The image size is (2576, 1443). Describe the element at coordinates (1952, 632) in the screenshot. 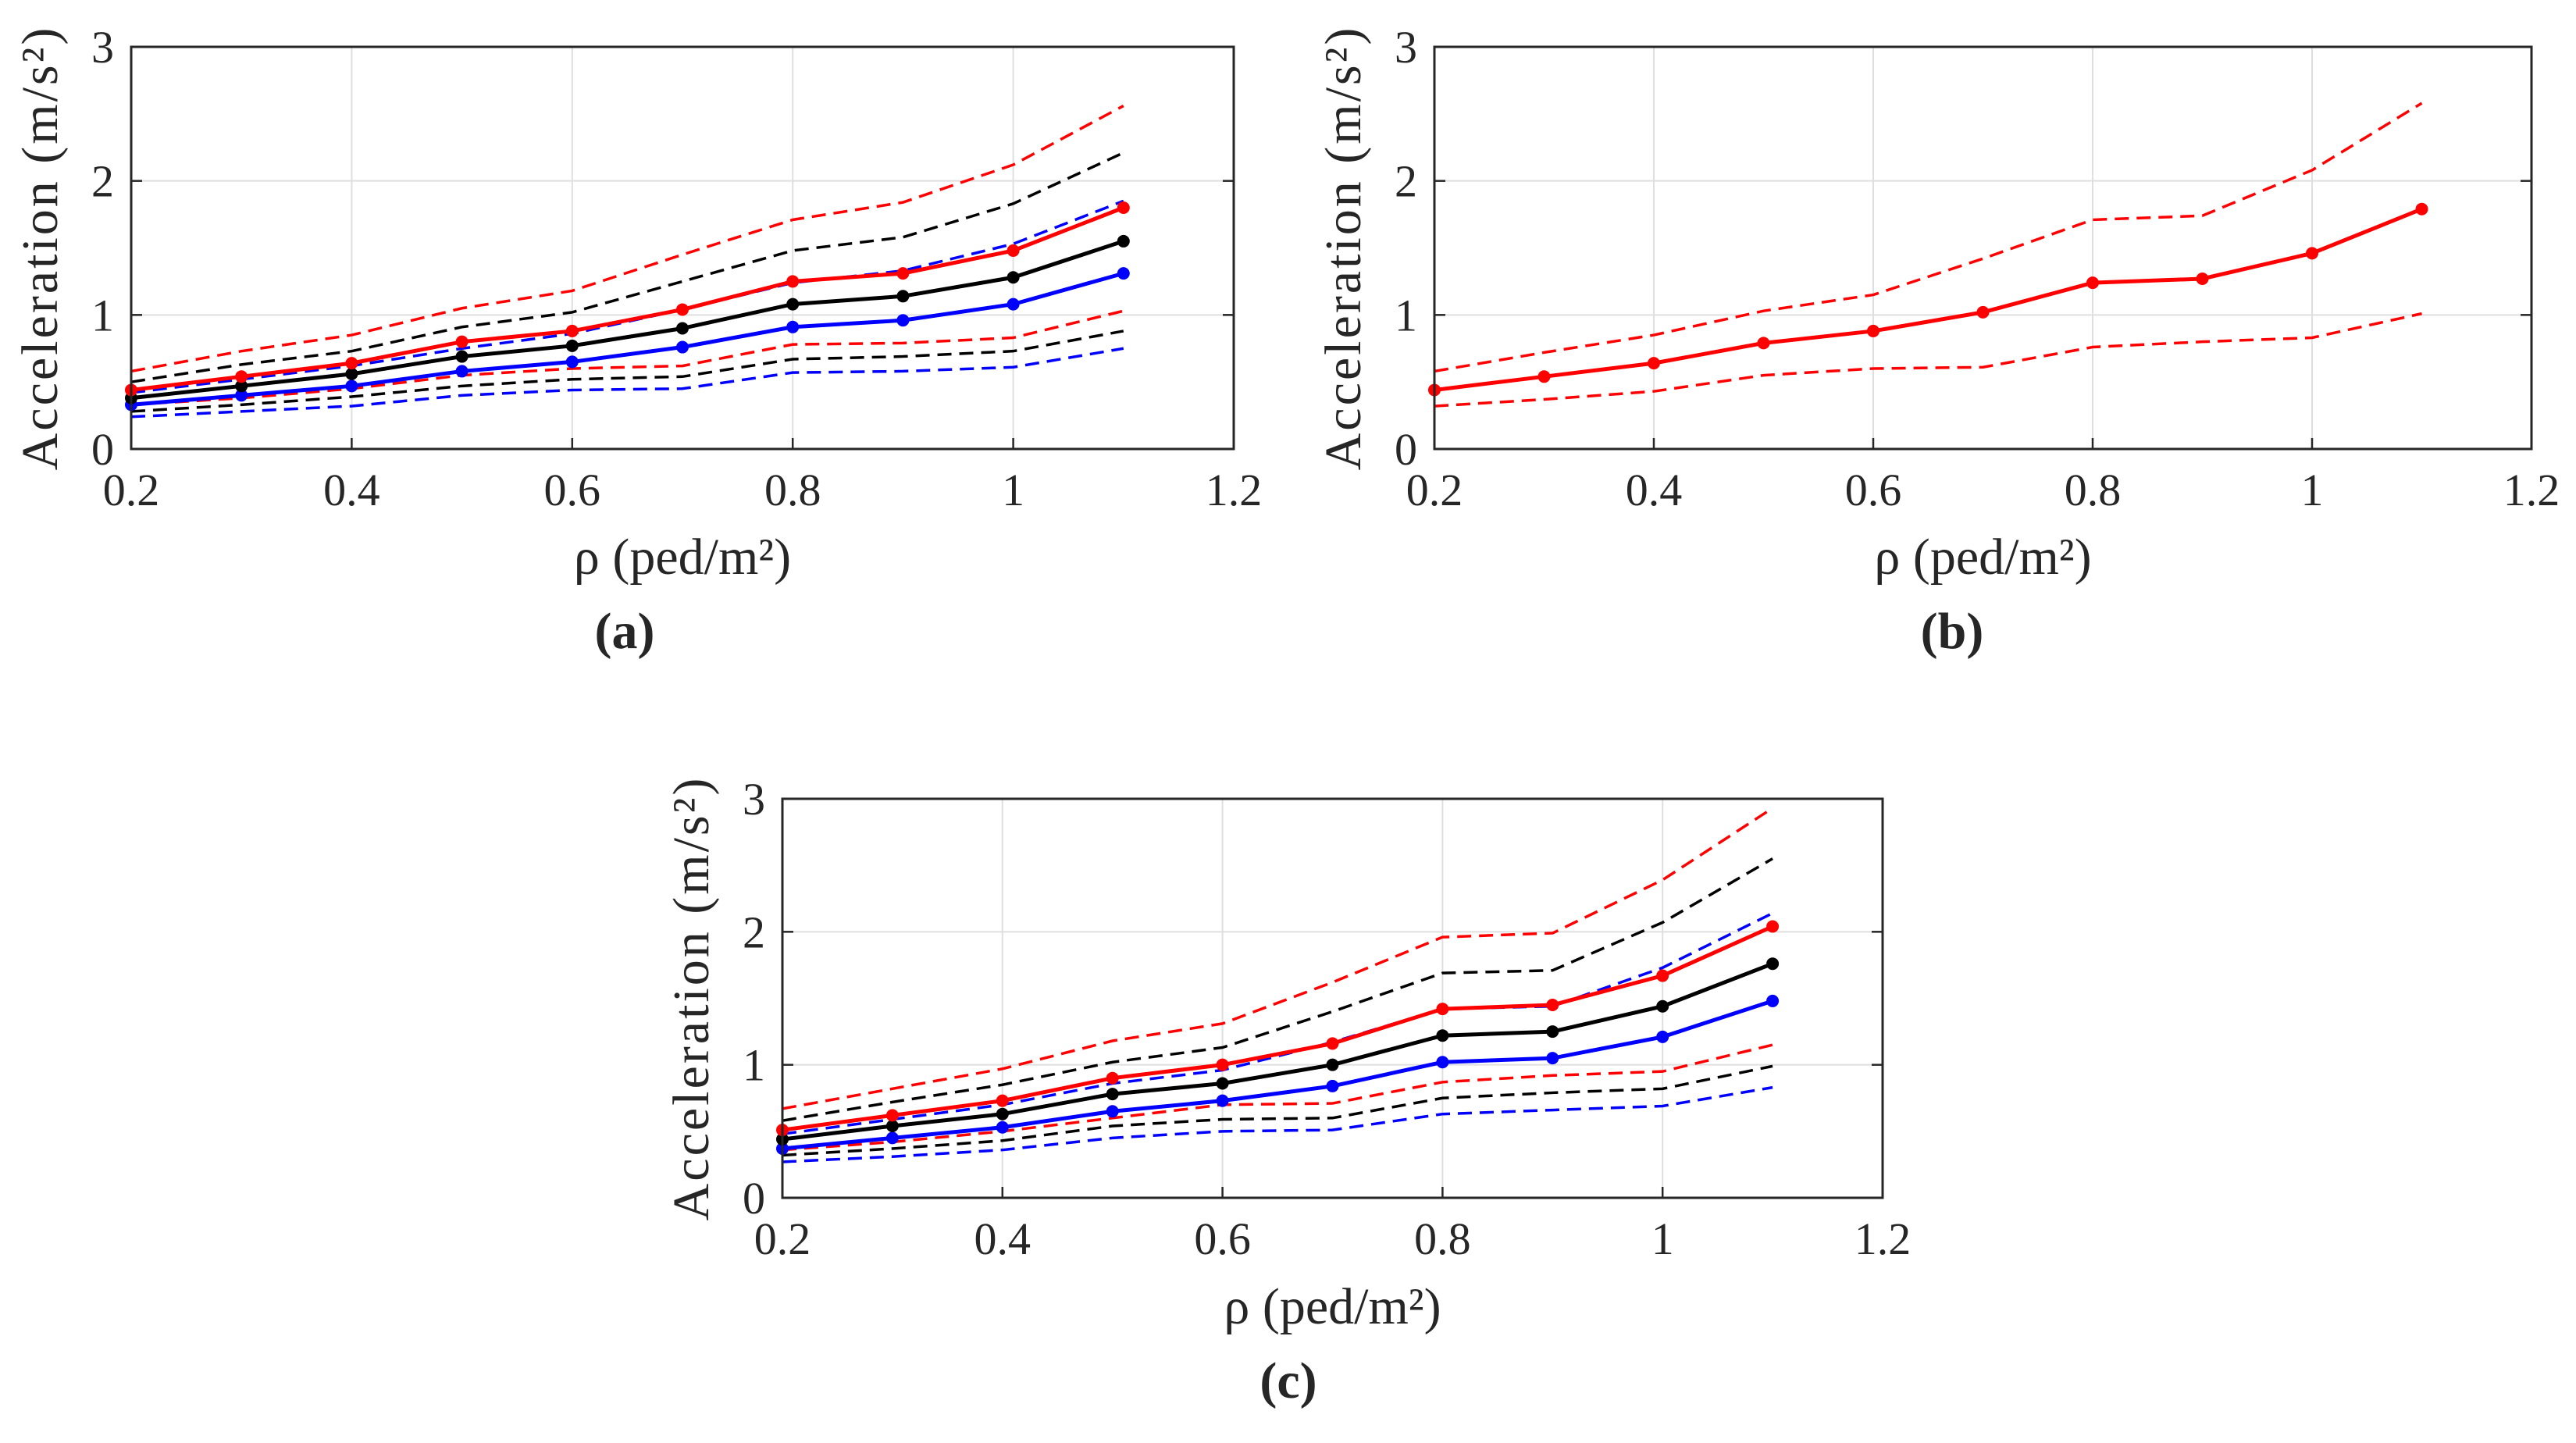

I see `panel-label: (b)` at that location.